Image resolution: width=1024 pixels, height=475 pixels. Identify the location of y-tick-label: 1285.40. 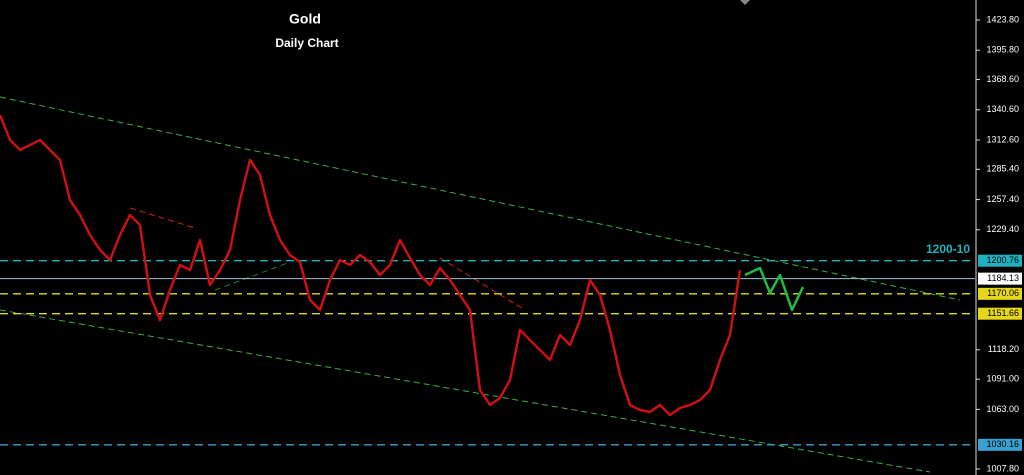
(1002, 169).